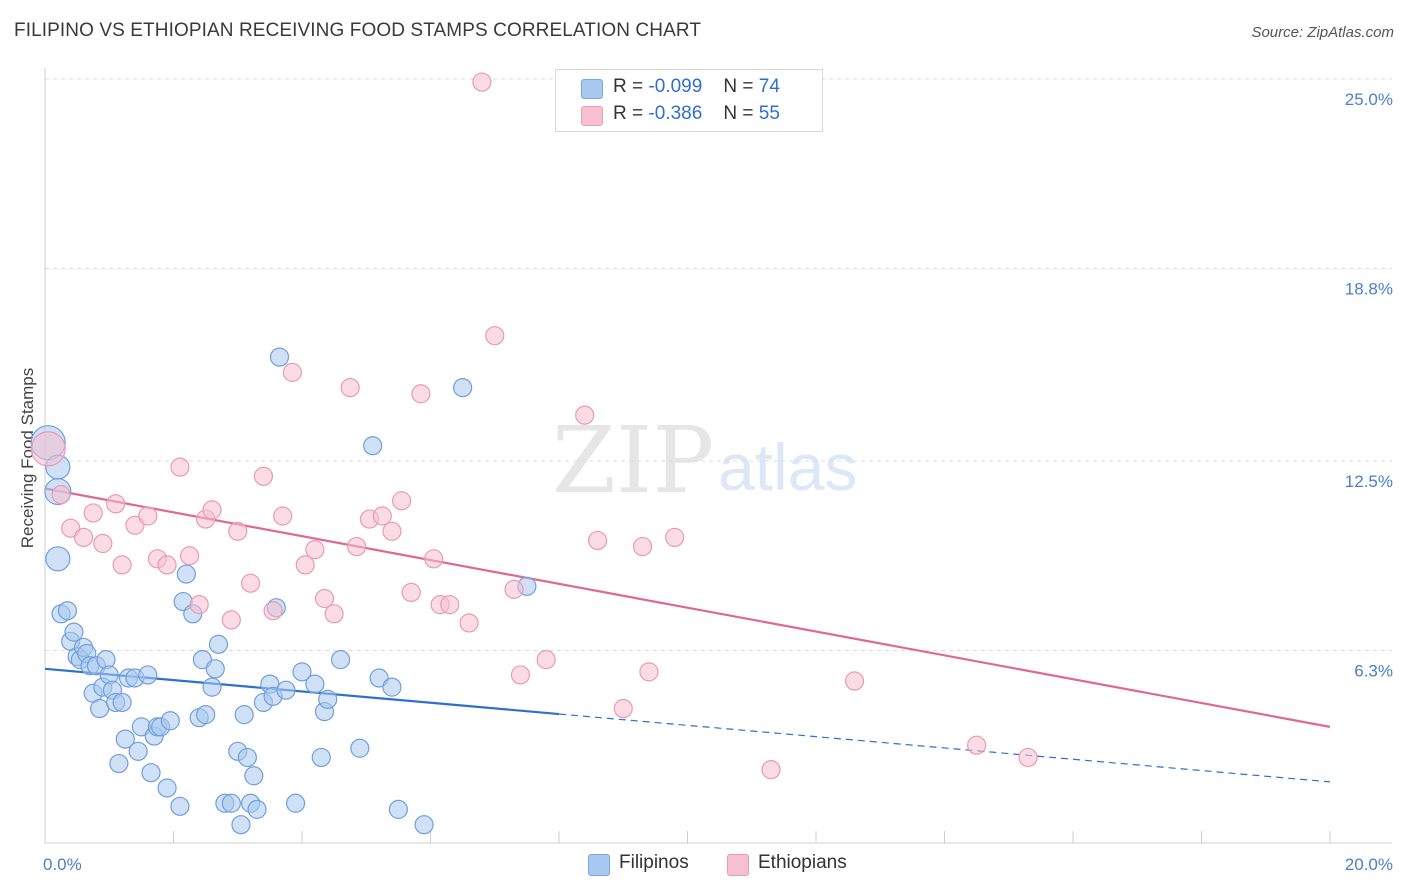  Describe the element at coordinates (944, 748) in the screenshot. I see `trend-line-dashed` at that location.